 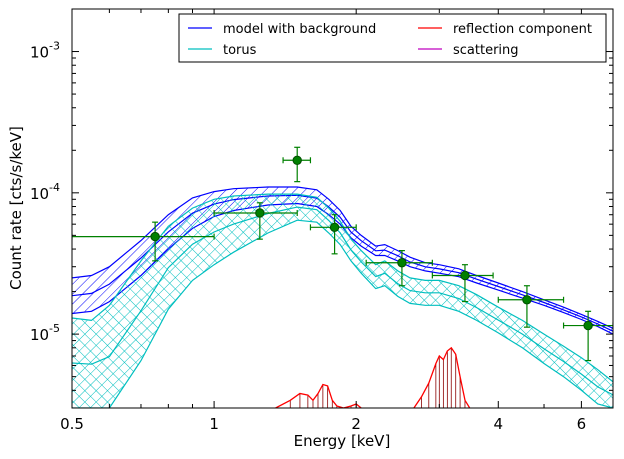 What do you see at coordinates (499, 424) in the screenshot?
I see `x-tick-label: 4` at bounding box center [499, 424].